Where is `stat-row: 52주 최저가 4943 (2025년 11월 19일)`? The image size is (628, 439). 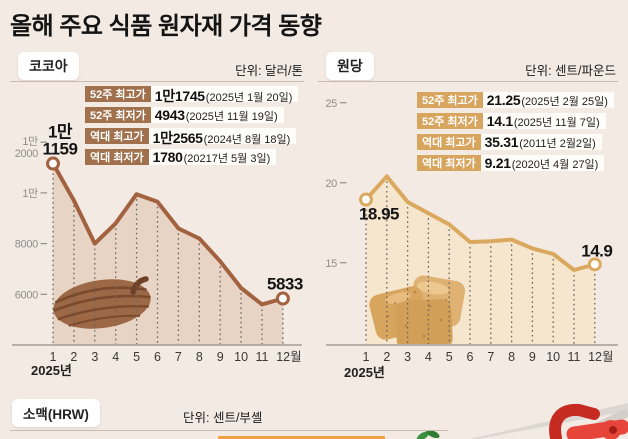 stat-row: 52주 최저가 4943 (2025년 11월 19일) is located at coordinates (191, 115).